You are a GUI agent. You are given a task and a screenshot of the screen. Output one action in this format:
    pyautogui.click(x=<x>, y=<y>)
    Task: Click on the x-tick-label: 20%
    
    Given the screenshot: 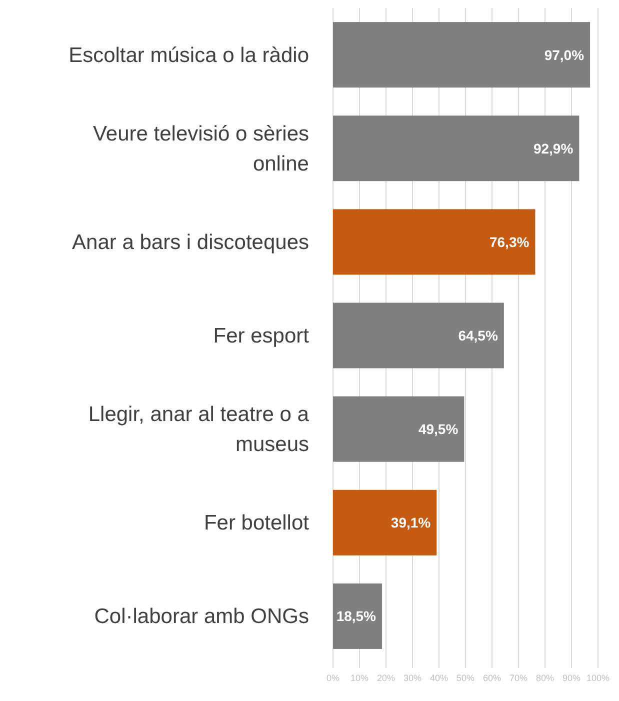 What is the action you would take?
    pyautogui.click(x=386, y=678)
    